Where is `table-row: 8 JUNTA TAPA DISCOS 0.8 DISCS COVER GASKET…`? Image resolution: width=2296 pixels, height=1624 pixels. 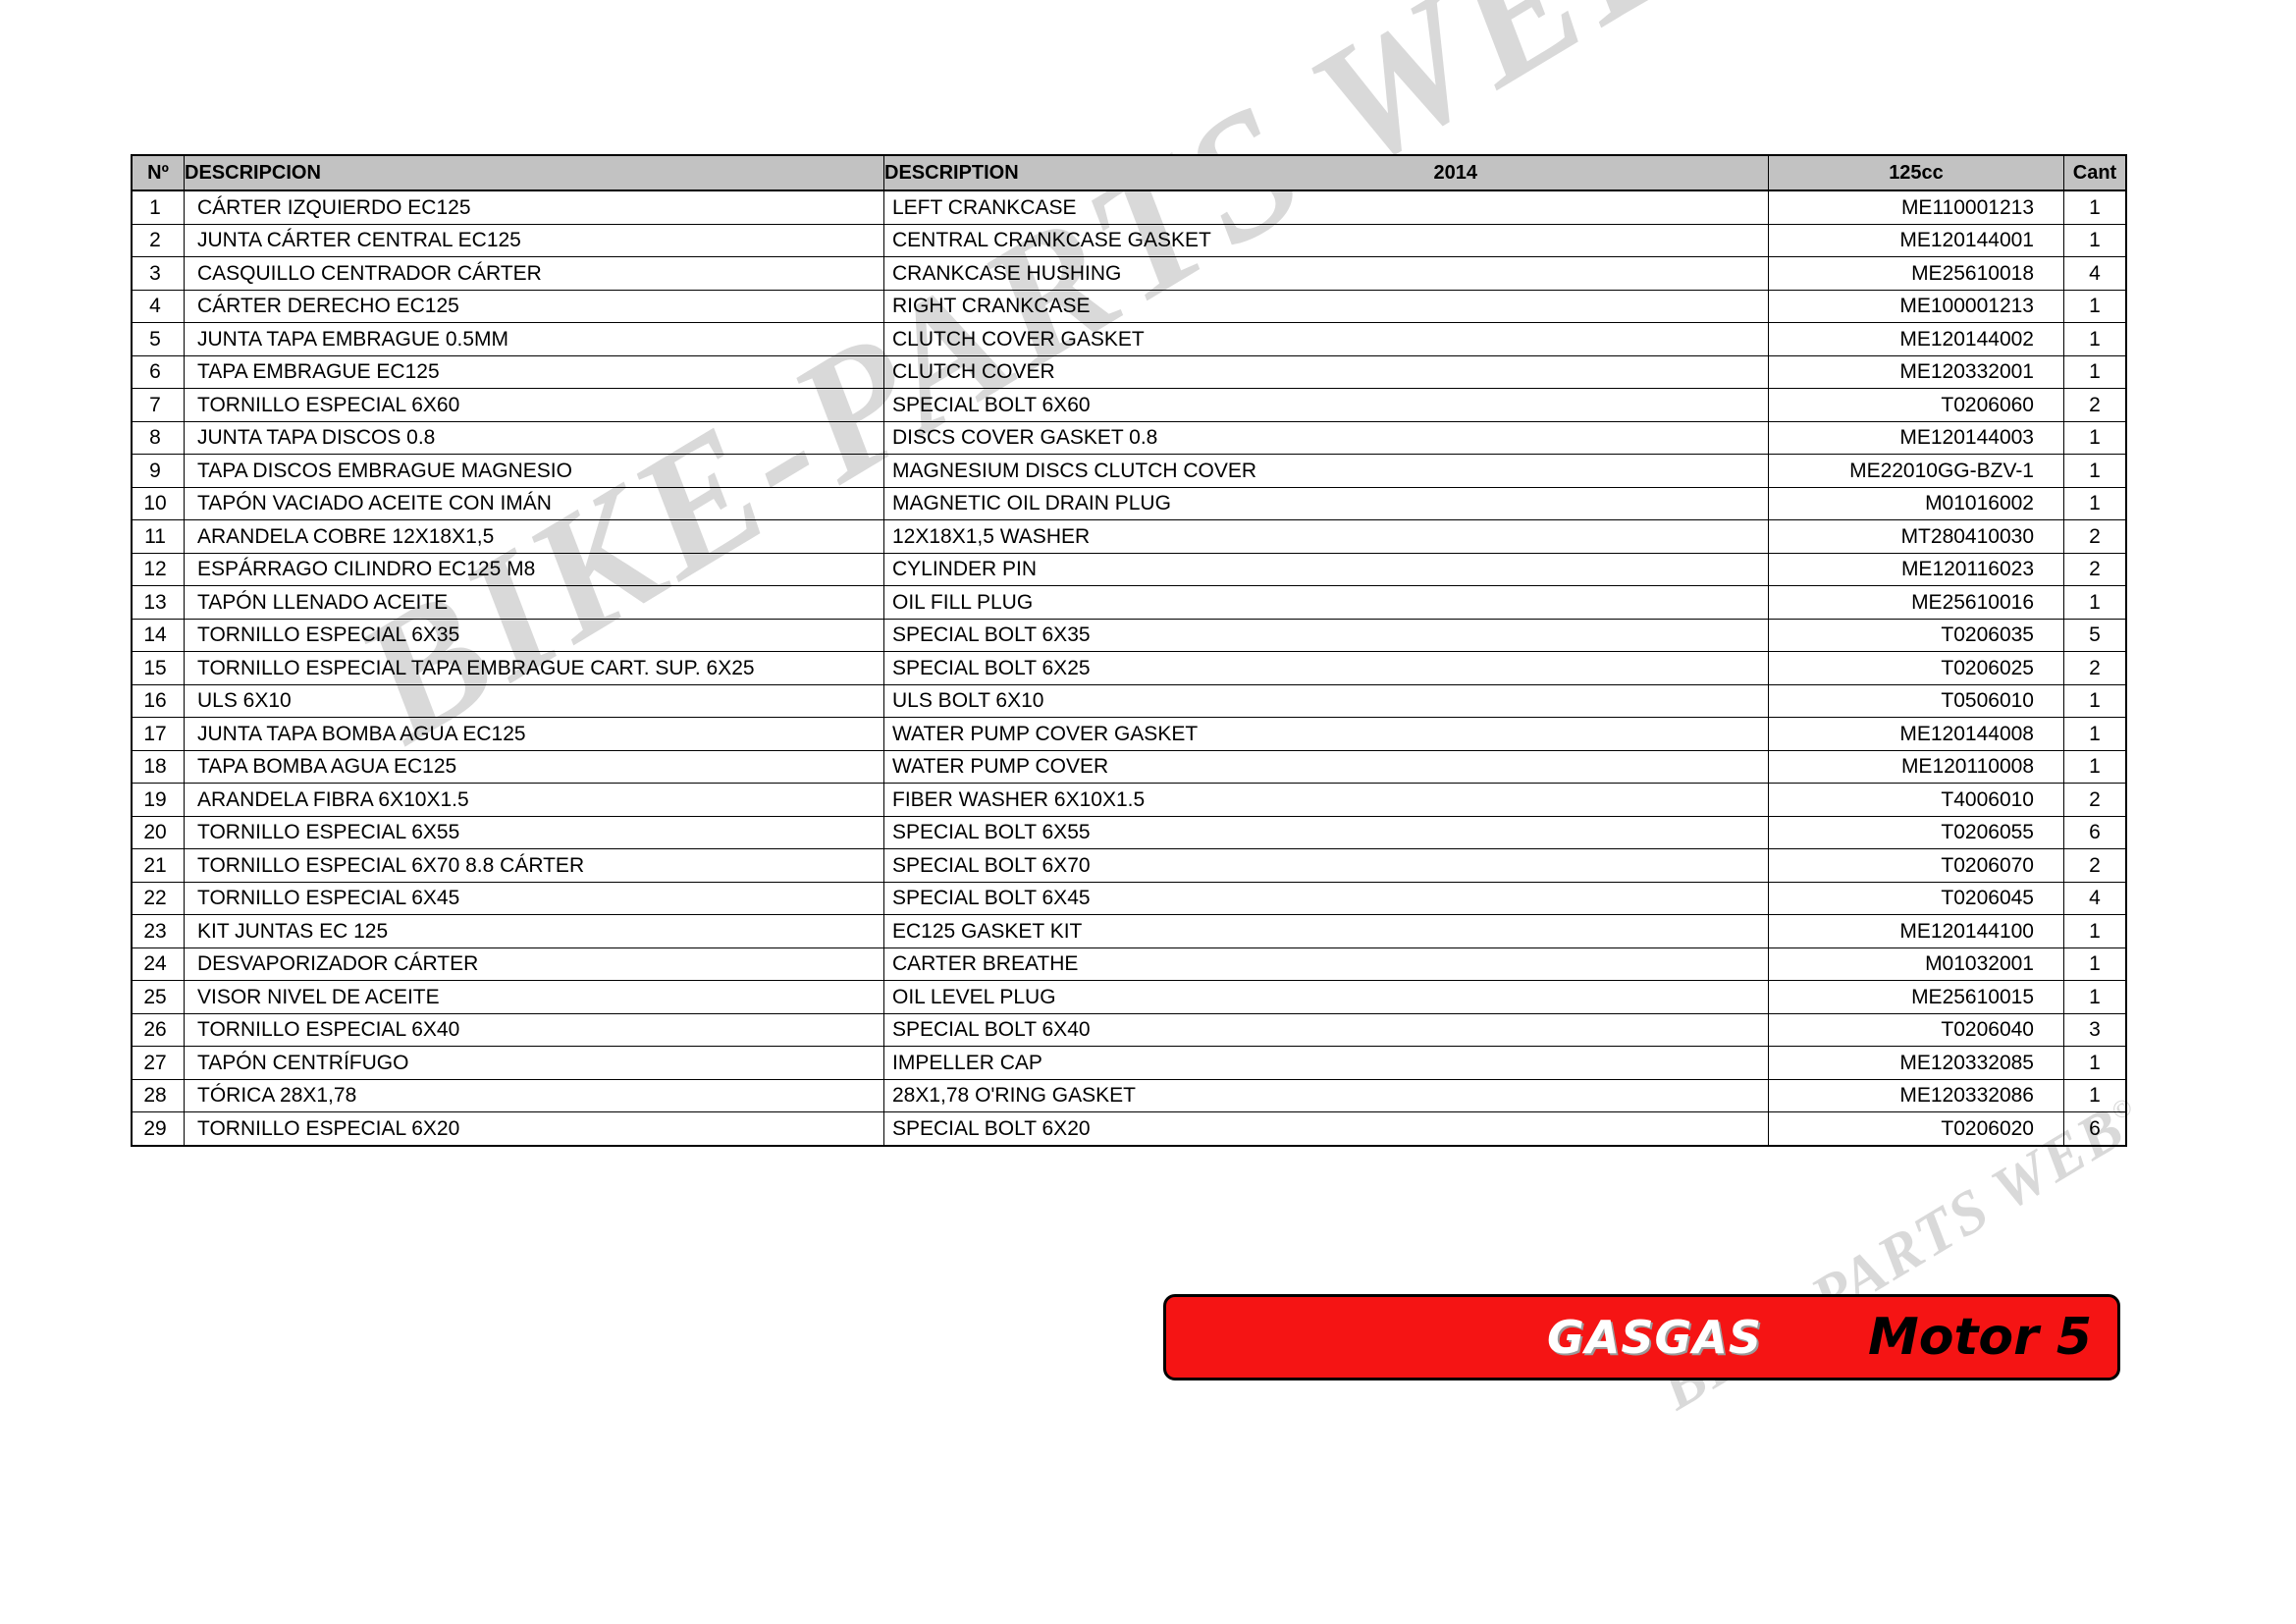
table-row: 8 JUNTA TAPA DISCOS 0.8 DISCS COVER GASKET… is located at coordinates (1129, 437).